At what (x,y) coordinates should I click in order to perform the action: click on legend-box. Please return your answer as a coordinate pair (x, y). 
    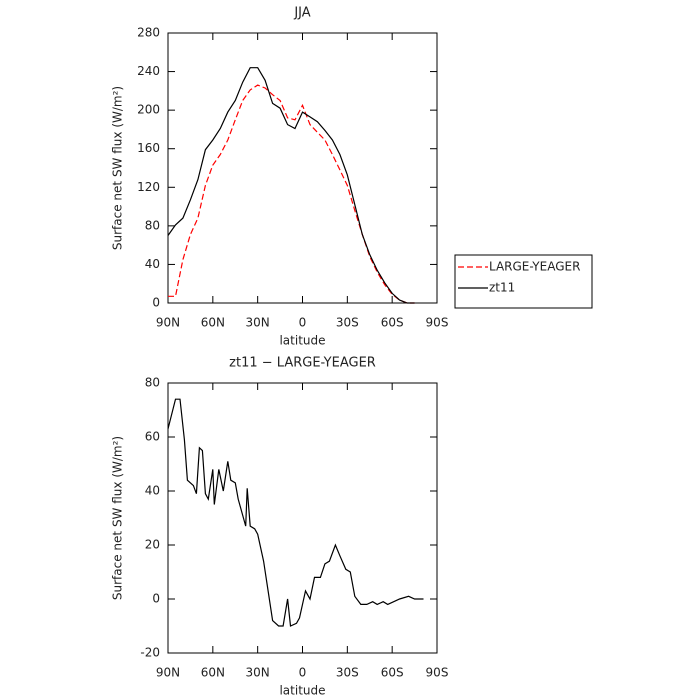
    Looking at the image, I should click on (523, 281).